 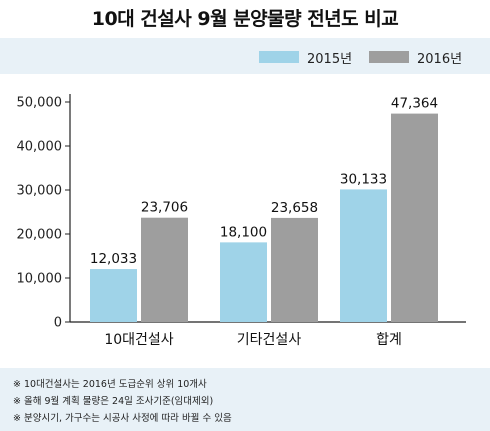 I want to click on legend: 2015년 2016년, so click(x=245, y=56).